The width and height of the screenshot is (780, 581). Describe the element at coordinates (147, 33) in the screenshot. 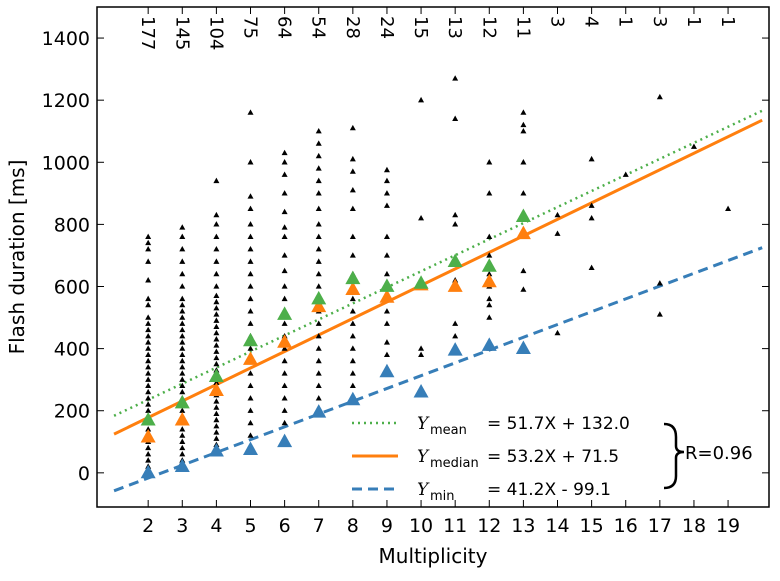

I see `count-label: 177` at that location.